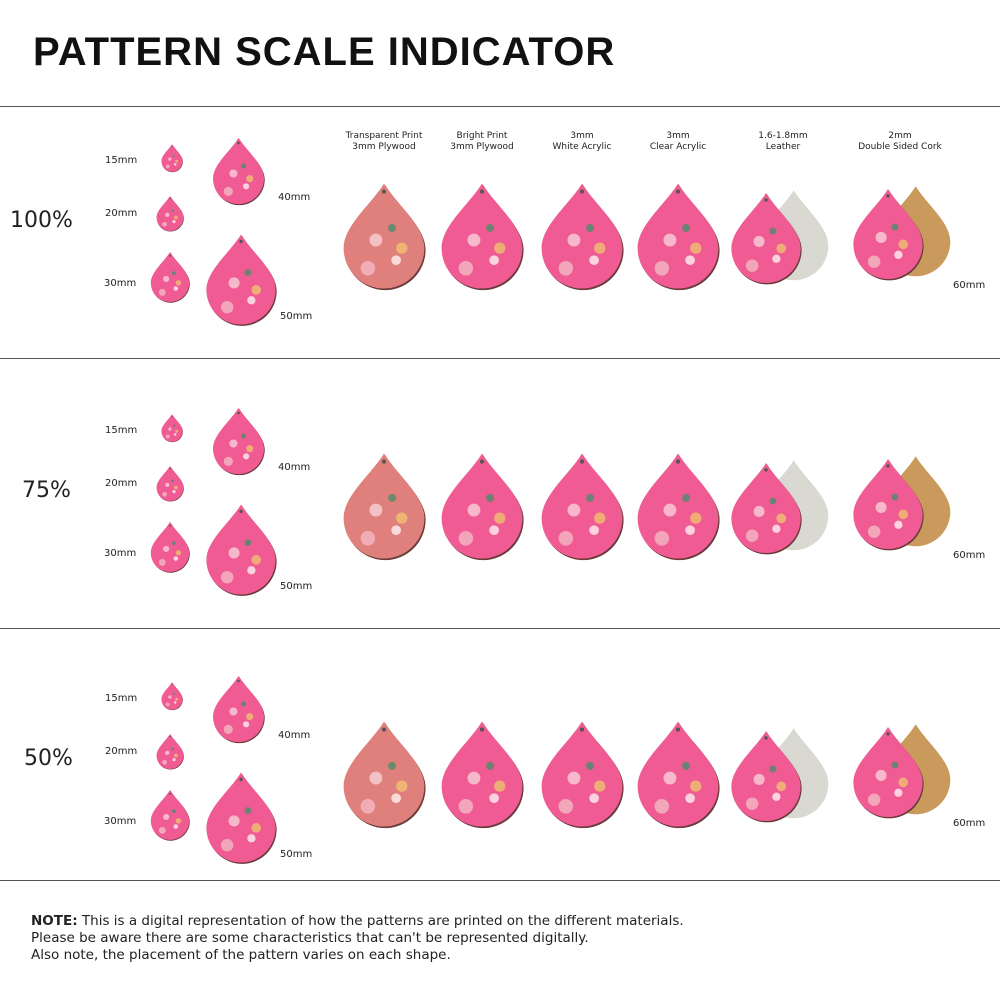 This screenshot has height=1000, width=1000. Describe the element at coordinates (54, 921) in the screenshot. I see `note-label: NOTE:` at that location.